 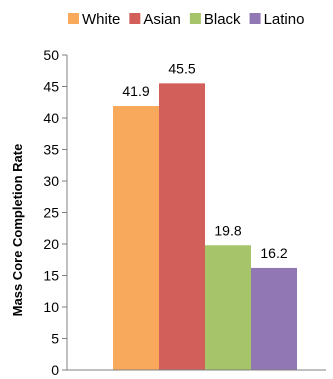 I want to click on y-tick-label: 10, so click(x=51, y=307).